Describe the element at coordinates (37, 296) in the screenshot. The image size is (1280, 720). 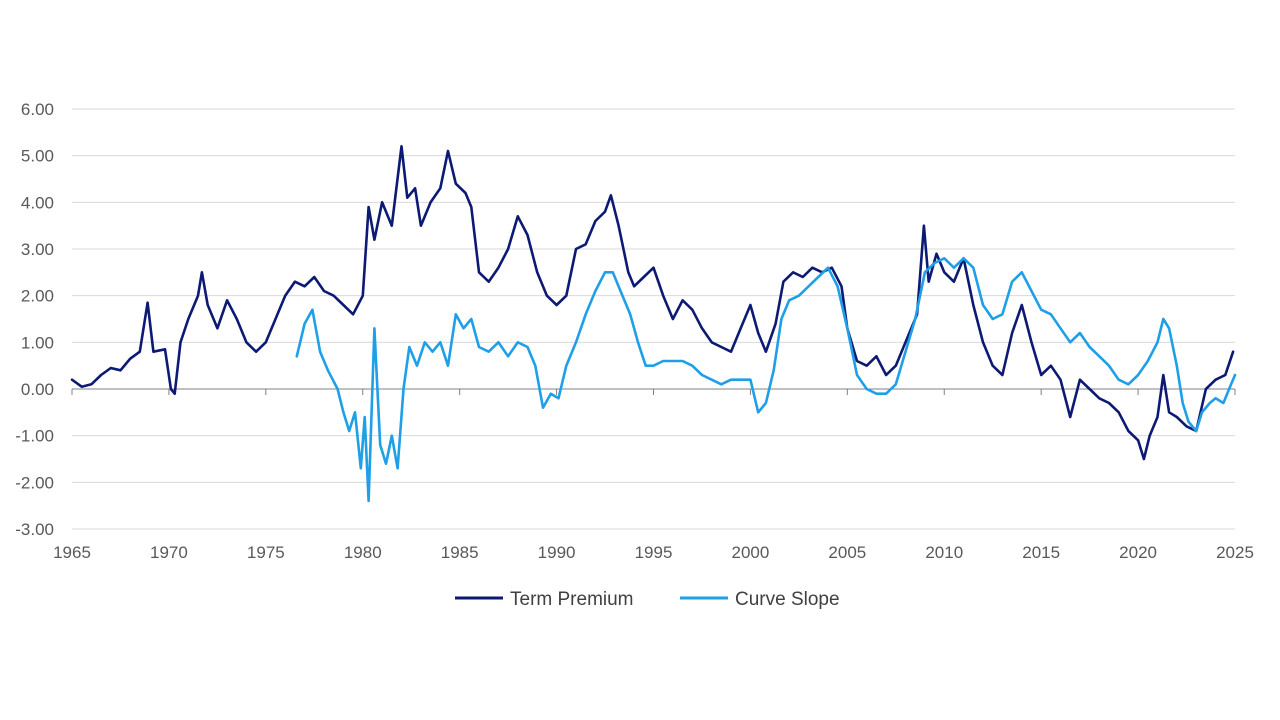
I see `y-tick-label: 2.00` at that location.